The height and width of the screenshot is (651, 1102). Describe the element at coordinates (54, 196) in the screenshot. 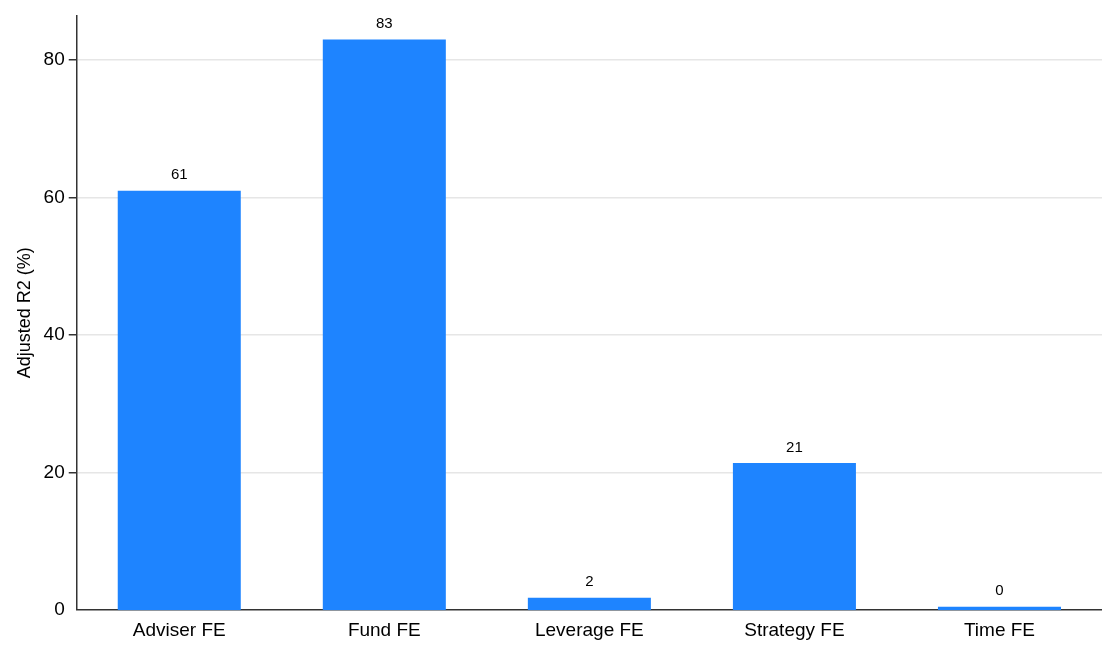

I see `y-tick-label: 60` at that location.